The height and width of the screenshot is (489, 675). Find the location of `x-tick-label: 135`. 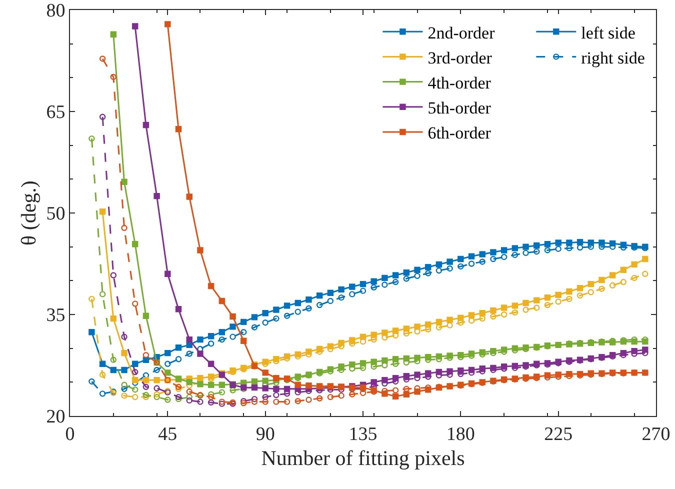

x-tick-label: 135 is located at coordinates (363, 434).